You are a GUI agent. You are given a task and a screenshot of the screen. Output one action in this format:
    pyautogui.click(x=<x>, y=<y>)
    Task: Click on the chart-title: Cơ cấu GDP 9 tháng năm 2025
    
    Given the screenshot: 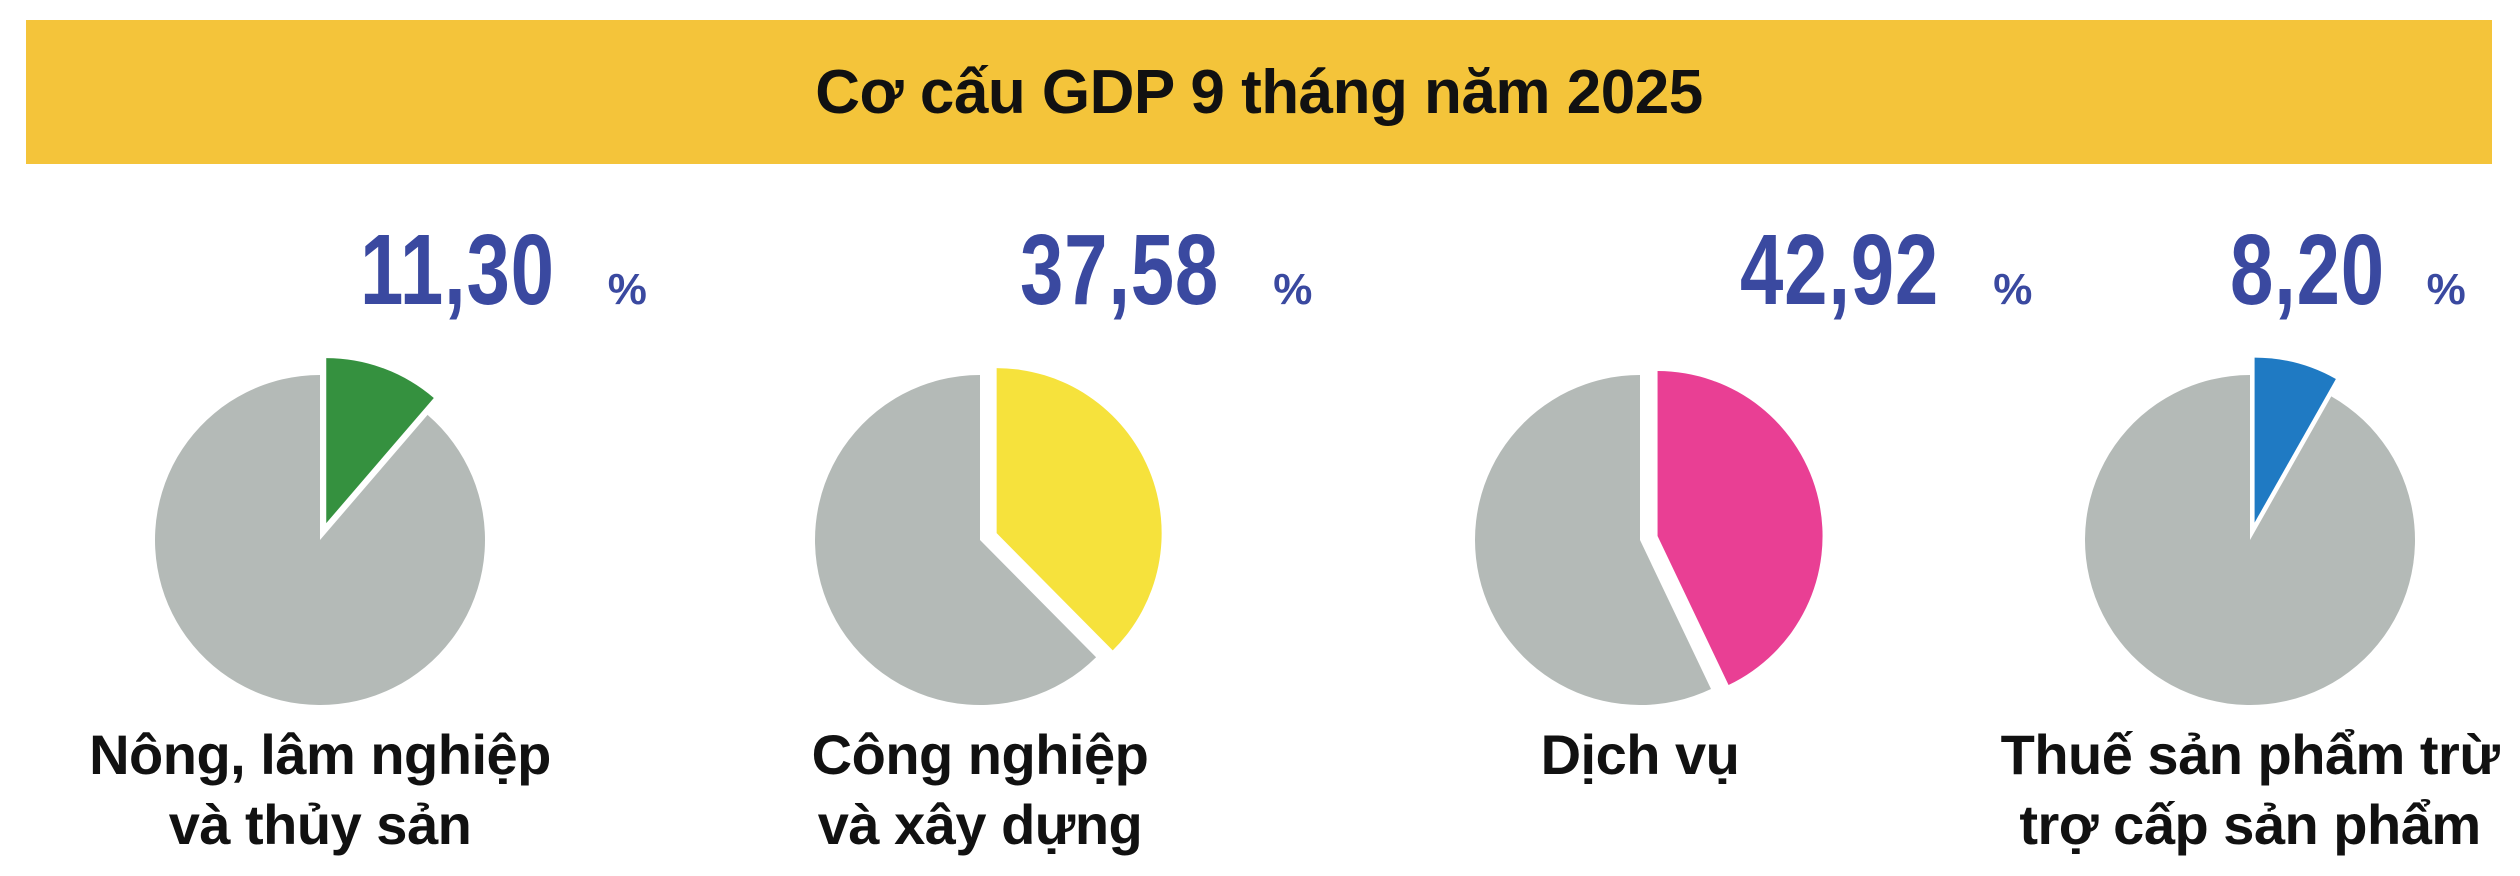 What is the action you would take?
    pyautogui.click(x=1259, y=92)
    